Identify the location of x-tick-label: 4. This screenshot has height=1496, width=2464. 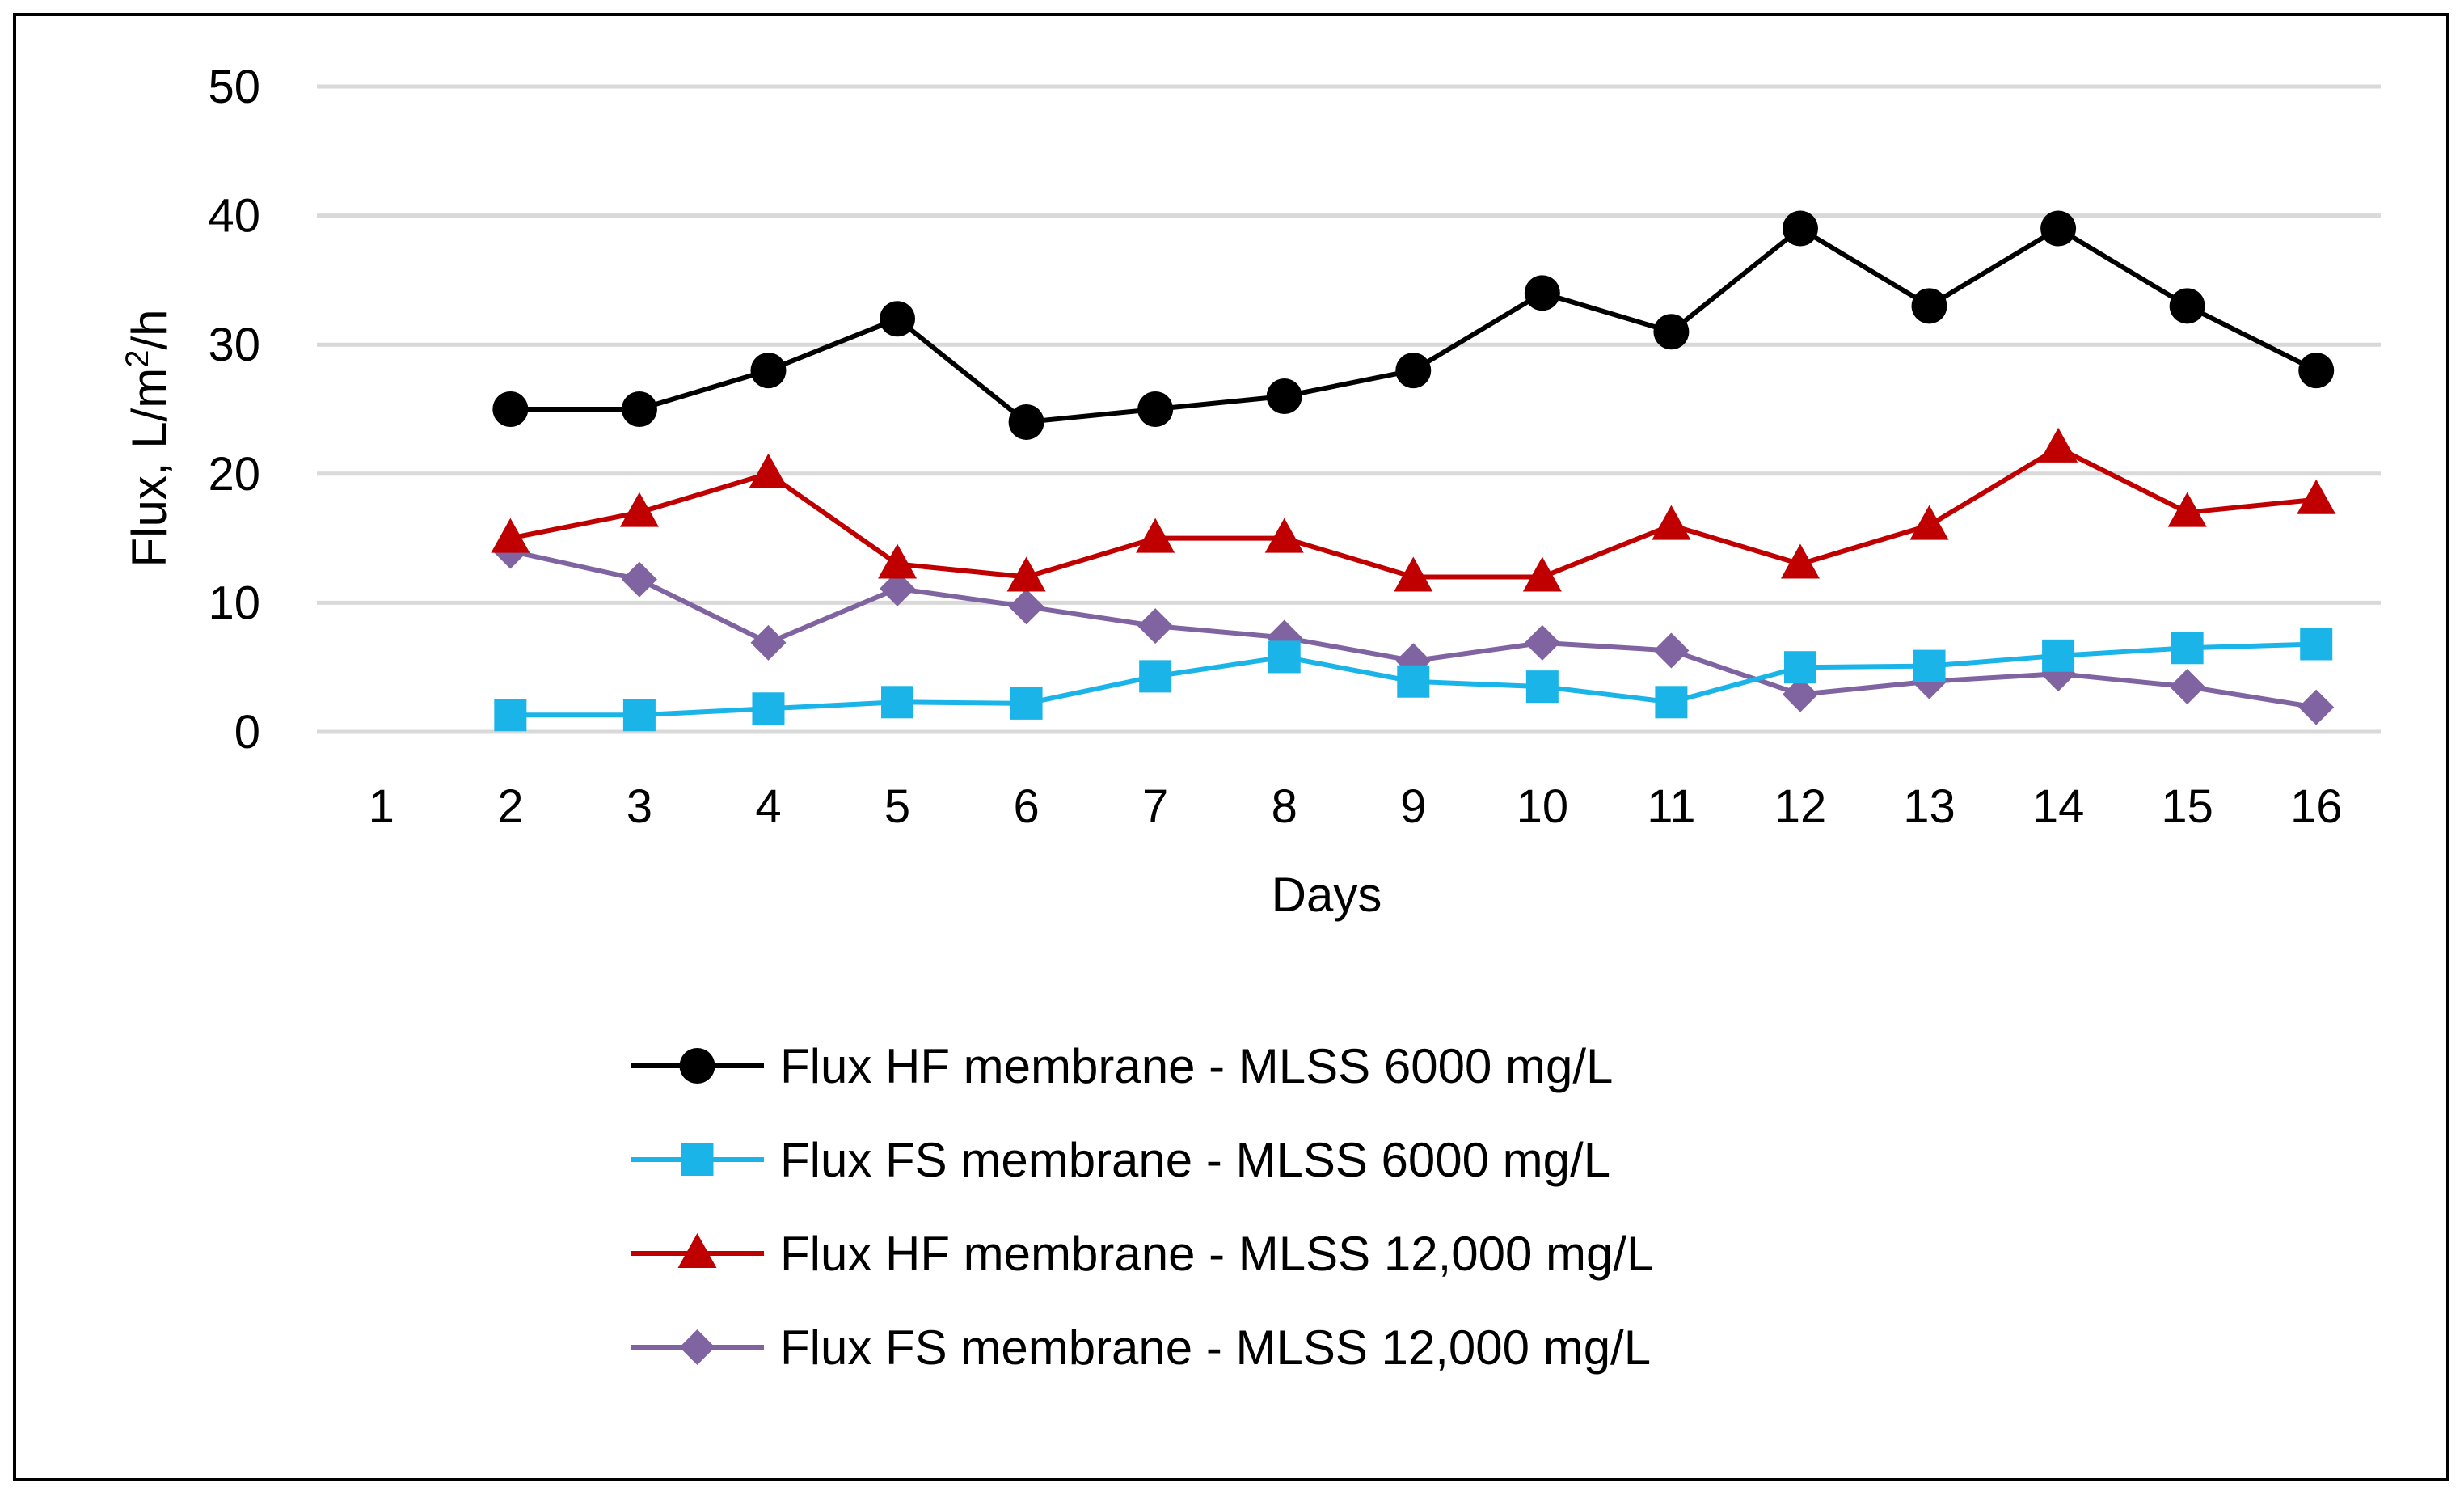
(768, 806).